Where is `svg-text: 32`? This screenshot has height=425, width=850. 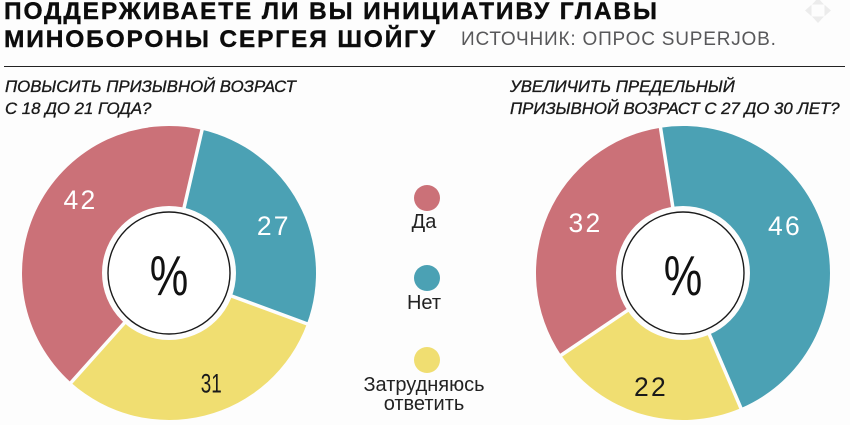
svg-text: 32 is located at coordinates (586, 223).